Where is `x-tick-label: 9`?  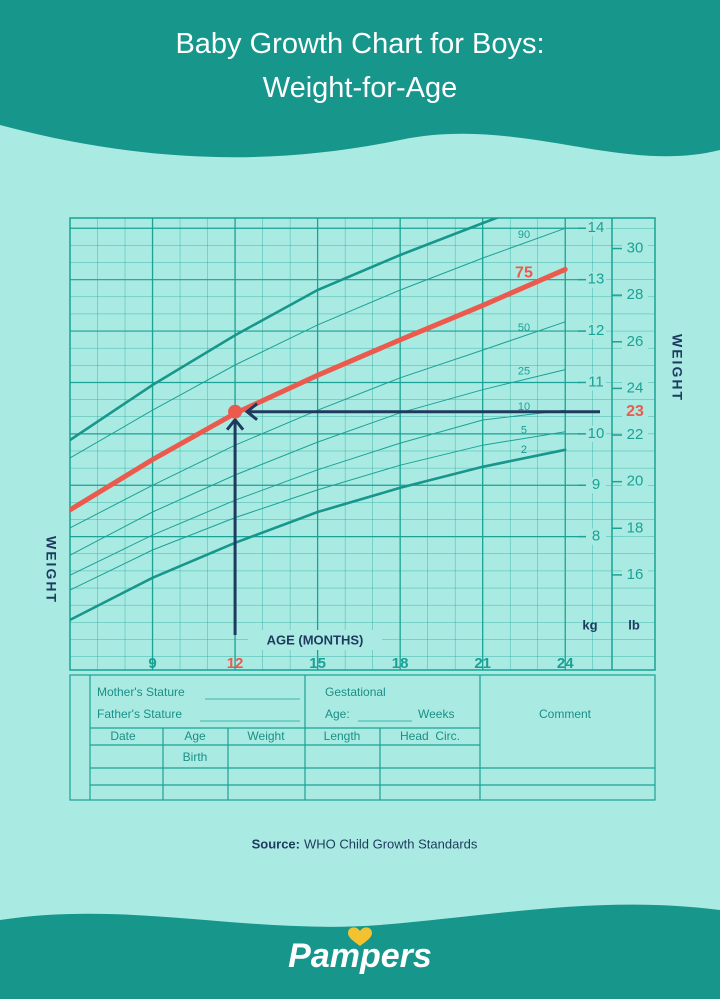
x-tick-label: 9 is located at coordinates (152, 663).